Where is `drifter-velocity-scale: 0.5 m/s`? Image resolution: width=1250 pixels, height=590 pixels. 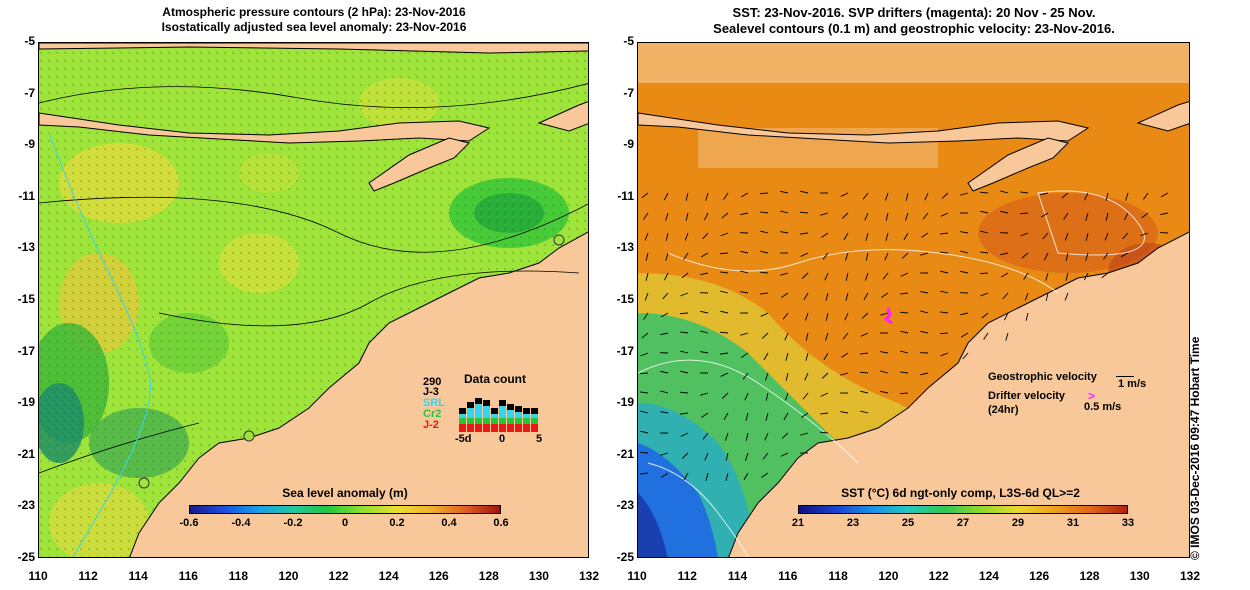
drifter-velocity-scale: 0.5 m/s is located at coordinates (1103, 407).